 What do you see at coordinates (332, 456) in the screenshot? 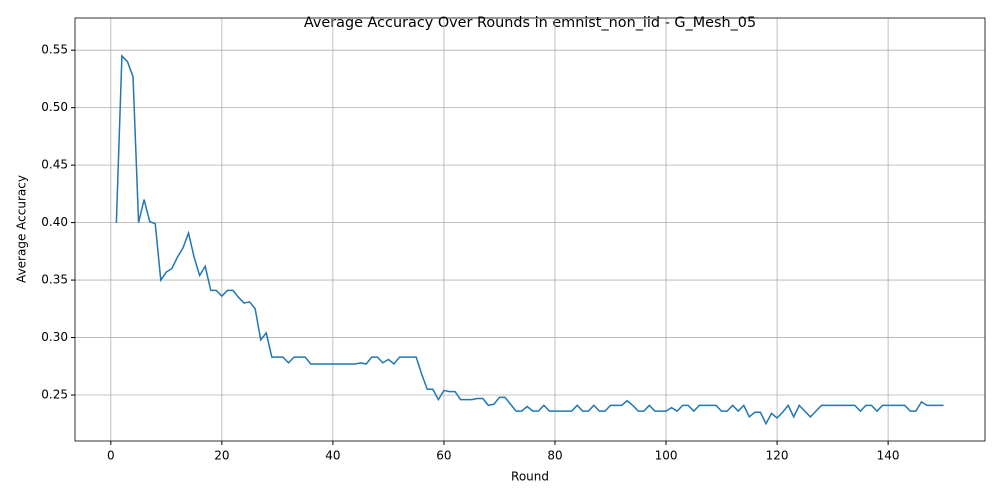
I see `x-tick-label: 40` at bounding box center [332, 456].